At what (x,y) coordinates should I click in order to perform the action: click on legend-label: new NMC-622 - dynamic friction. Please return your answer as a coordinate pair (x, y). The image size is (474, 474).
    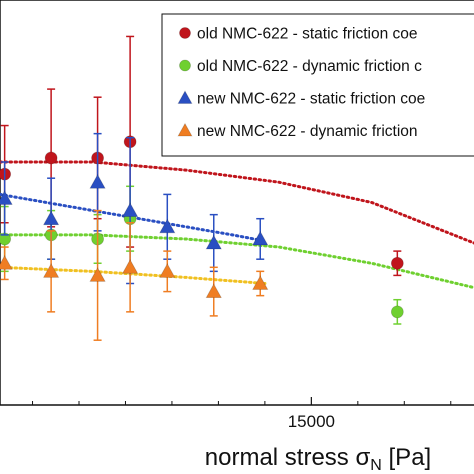
    Looking at the image, I should click on (307, 131).